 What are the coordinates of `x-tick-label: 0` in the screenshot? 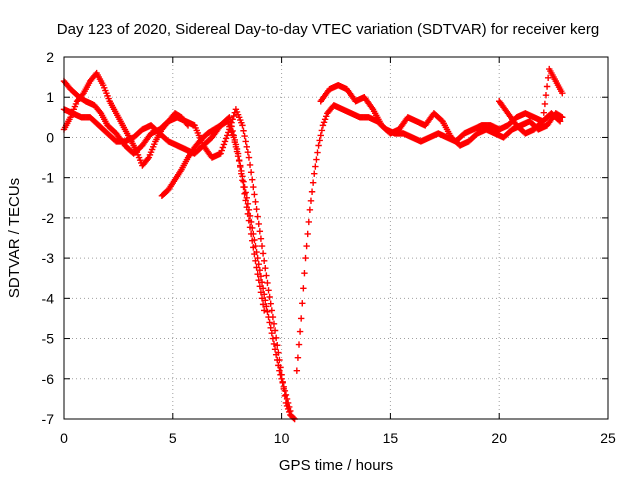 It's located at (64, 438).